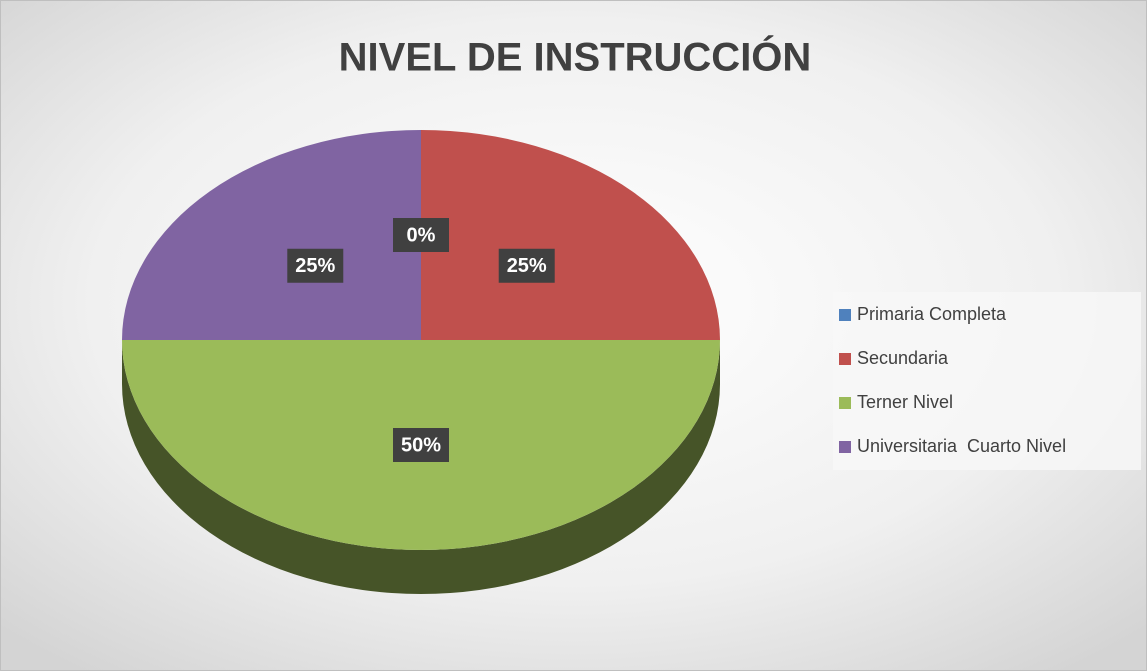 This screenshot has height=671, width=1147. I want to click on legend-label: Terner Nivel, so click(905, 402).